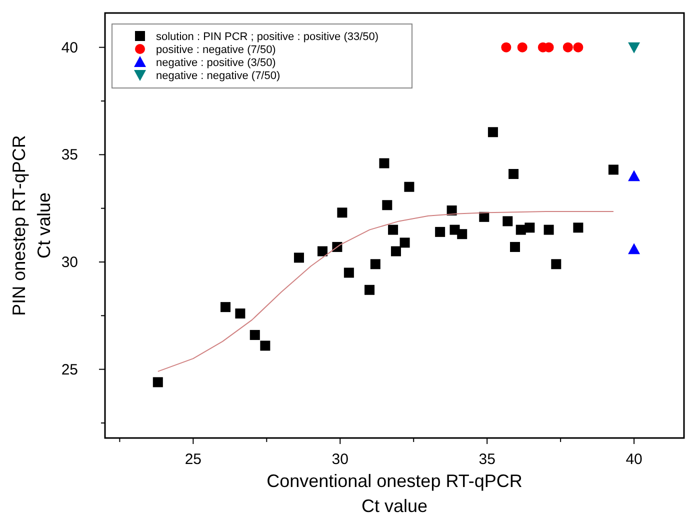  What do you see at coordinates (216, 50) in the screenshot?
I see `legend-label: positive : negative (7/50)` at bounding box center [216, 50].